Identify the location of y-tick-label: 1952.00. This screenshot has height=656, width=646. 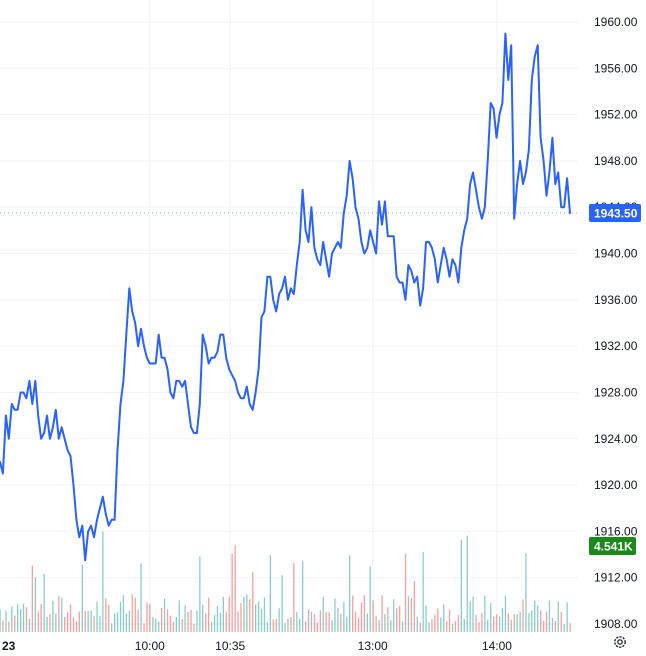
(616, 115).